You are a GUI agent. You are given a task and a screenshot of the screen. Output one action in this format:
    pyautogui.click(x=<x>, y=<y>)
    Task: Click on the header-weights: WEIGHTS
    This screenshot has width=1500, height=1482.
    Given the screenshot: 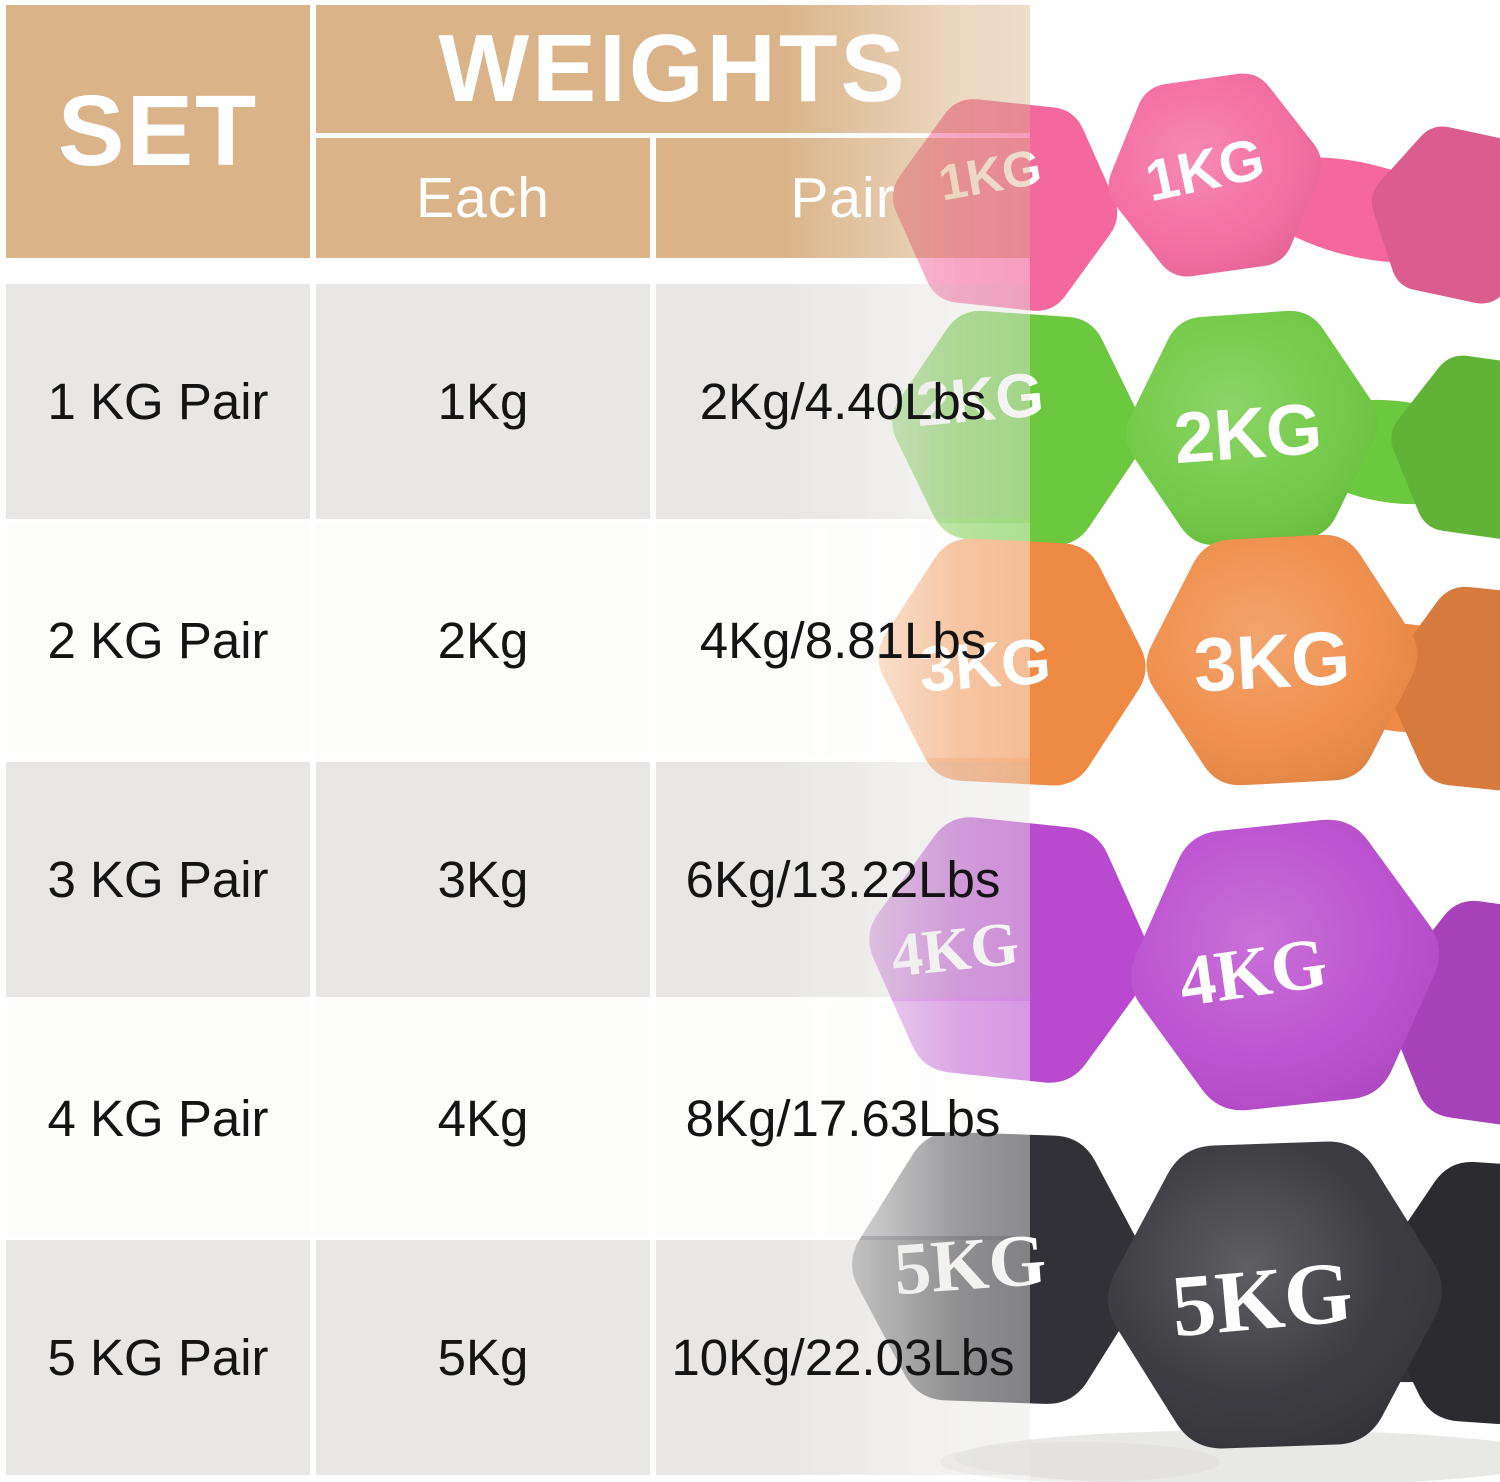 What is the action you would take?
    pyautogui.click(x=673, y=68)
    